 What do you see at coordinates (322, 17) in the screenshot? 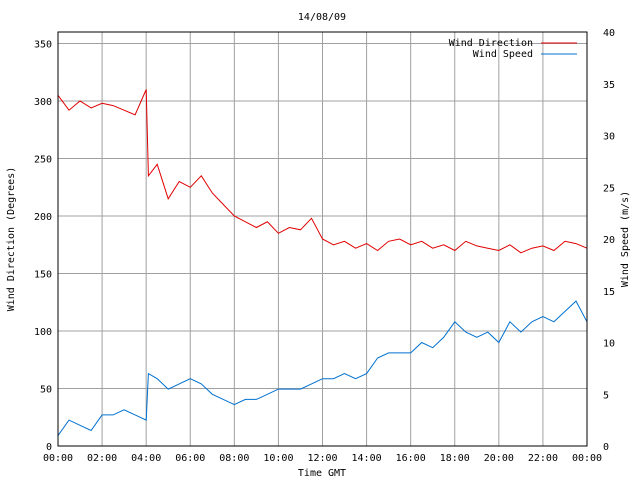
I see `chart-title: 14/08/09` at bounding box center [322, 17].